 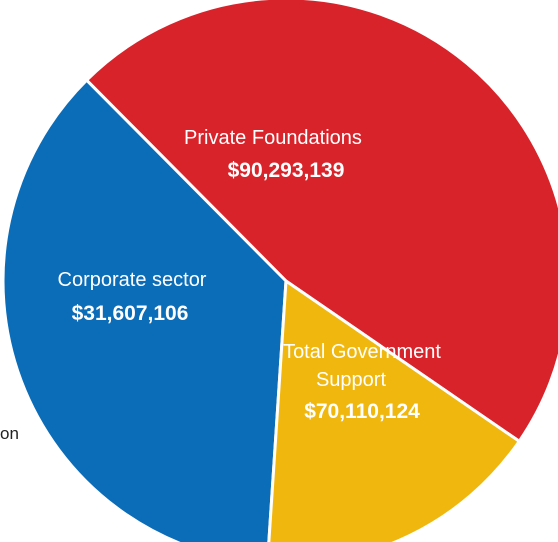 I want to click on slice-label-government-line1: Total Government, so click(x=362, y=352).